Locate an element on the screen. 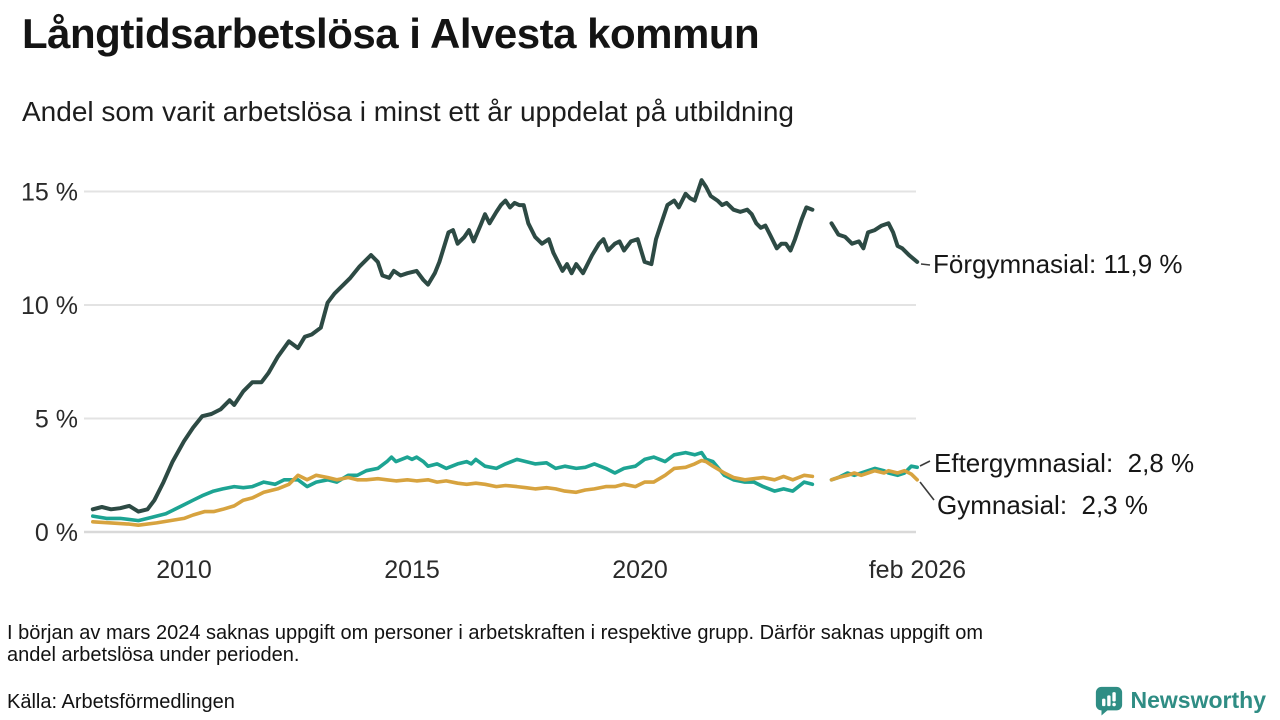 Image resolution: width=1280 pixels, height=720 pixels. label-connector-eftergymnasial is located at coordinates (925, 463).